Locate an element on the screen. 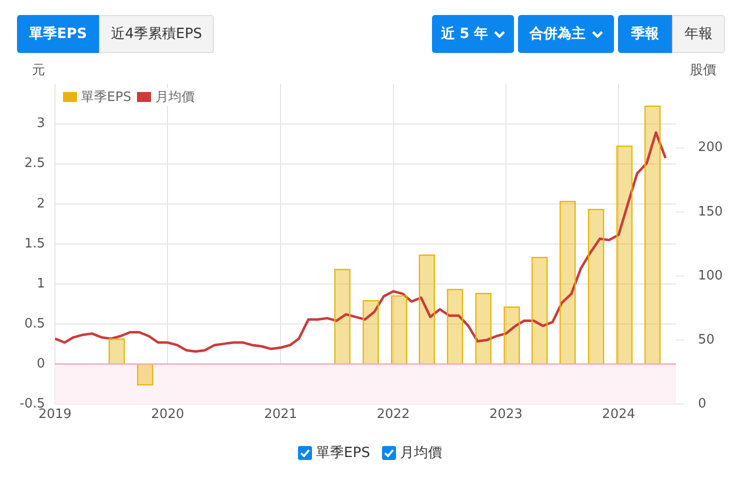 The width and height of the screenshot is (740, 480). y2-tick-label: 50 is located at coordinates (706, 340).